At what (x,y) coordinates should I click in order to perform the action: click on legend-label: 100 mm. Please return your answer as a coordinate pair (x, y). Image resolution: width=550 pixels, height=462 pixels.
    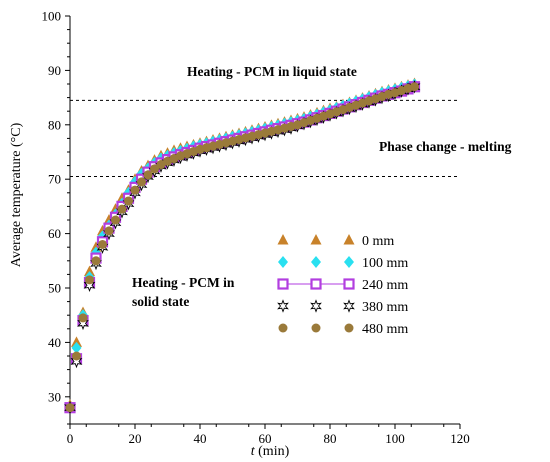
    Looking at the image, I should click on (385, 263).